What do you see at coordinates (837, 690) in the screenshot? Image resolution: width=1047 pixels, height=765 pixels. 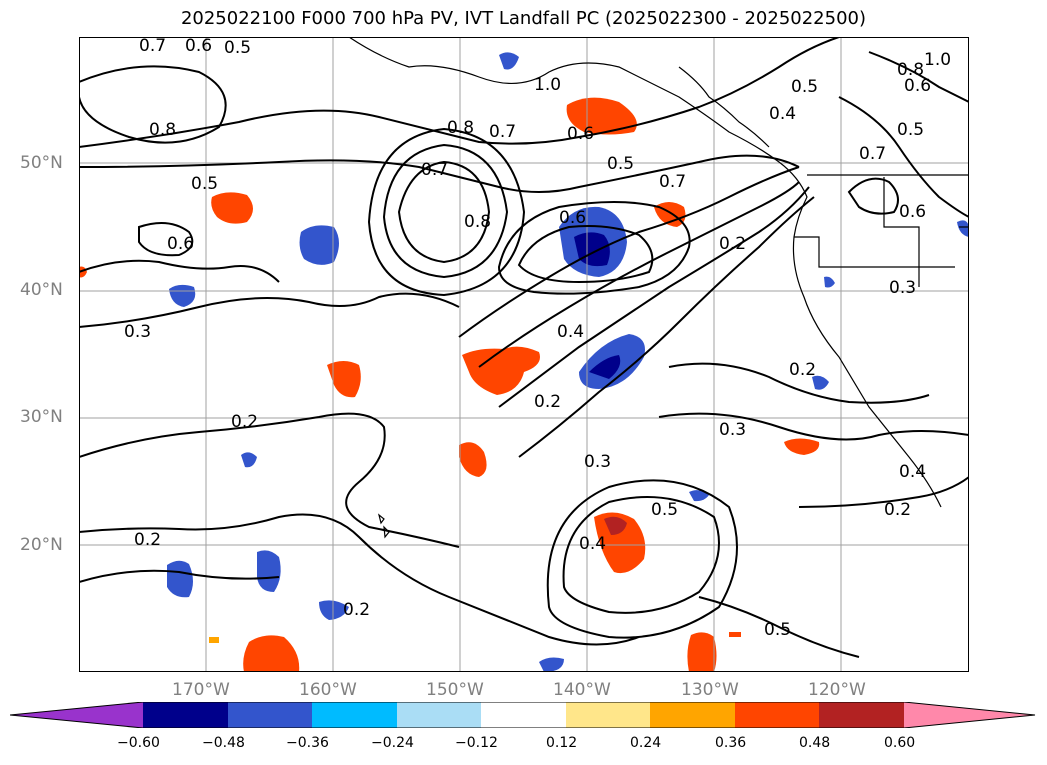 I see `lon-label-120w: 120°W` at bounding box center [837, 690].